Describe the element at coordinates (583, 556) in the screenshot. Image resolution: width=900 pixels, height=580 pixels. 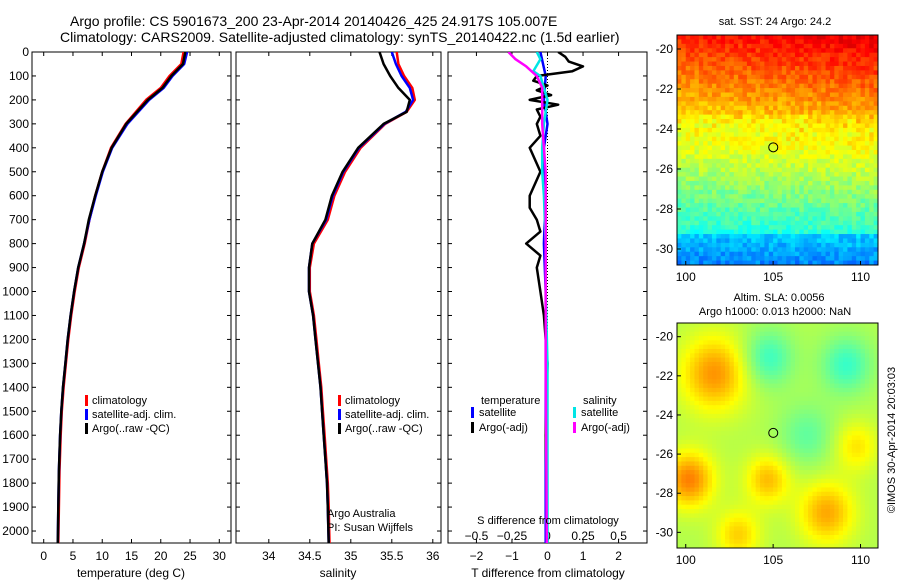
I see `xtick-label: 1` at that location.